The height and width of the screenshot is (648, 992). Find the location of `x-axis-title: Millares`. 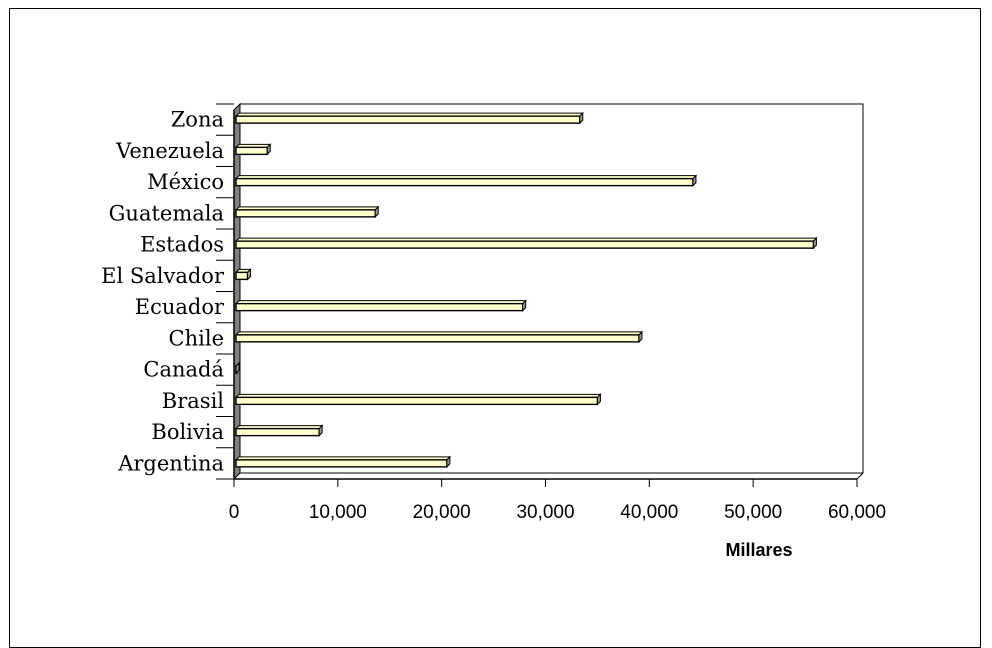

x-axis-title: Millares is located at coordinates (758, 550).